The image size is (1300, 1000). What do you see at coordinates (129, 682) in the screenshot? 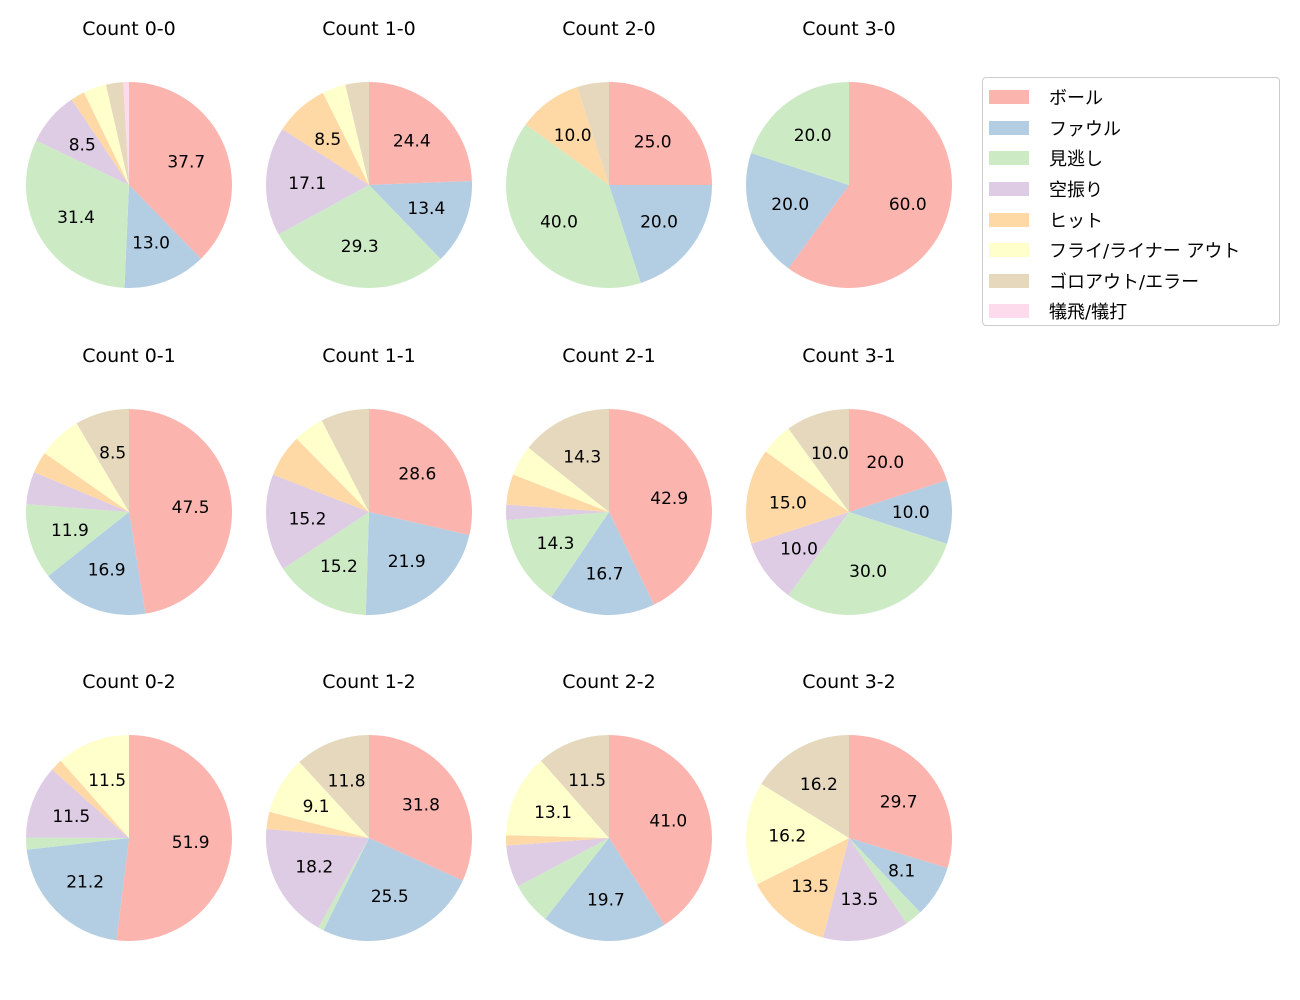
I see `pie-title: Count 0-2` at bounding box center [129, 682].